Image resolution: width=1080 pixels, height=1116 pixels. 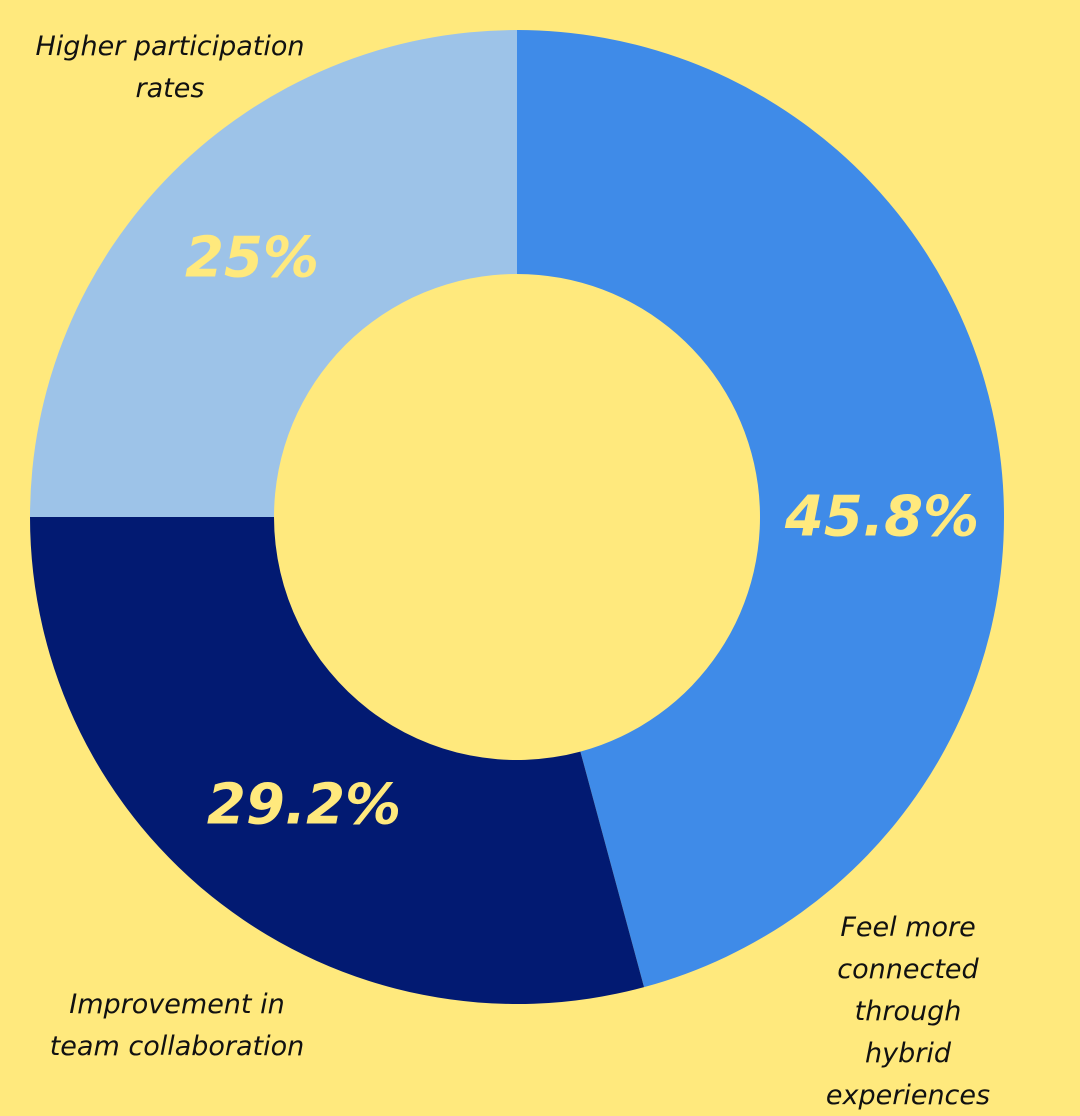 What do you see at coordinates (177, 1025) in the screenshot?
I see `category-label: Improvement in team collaboration` at bounding box center [177, 1025].